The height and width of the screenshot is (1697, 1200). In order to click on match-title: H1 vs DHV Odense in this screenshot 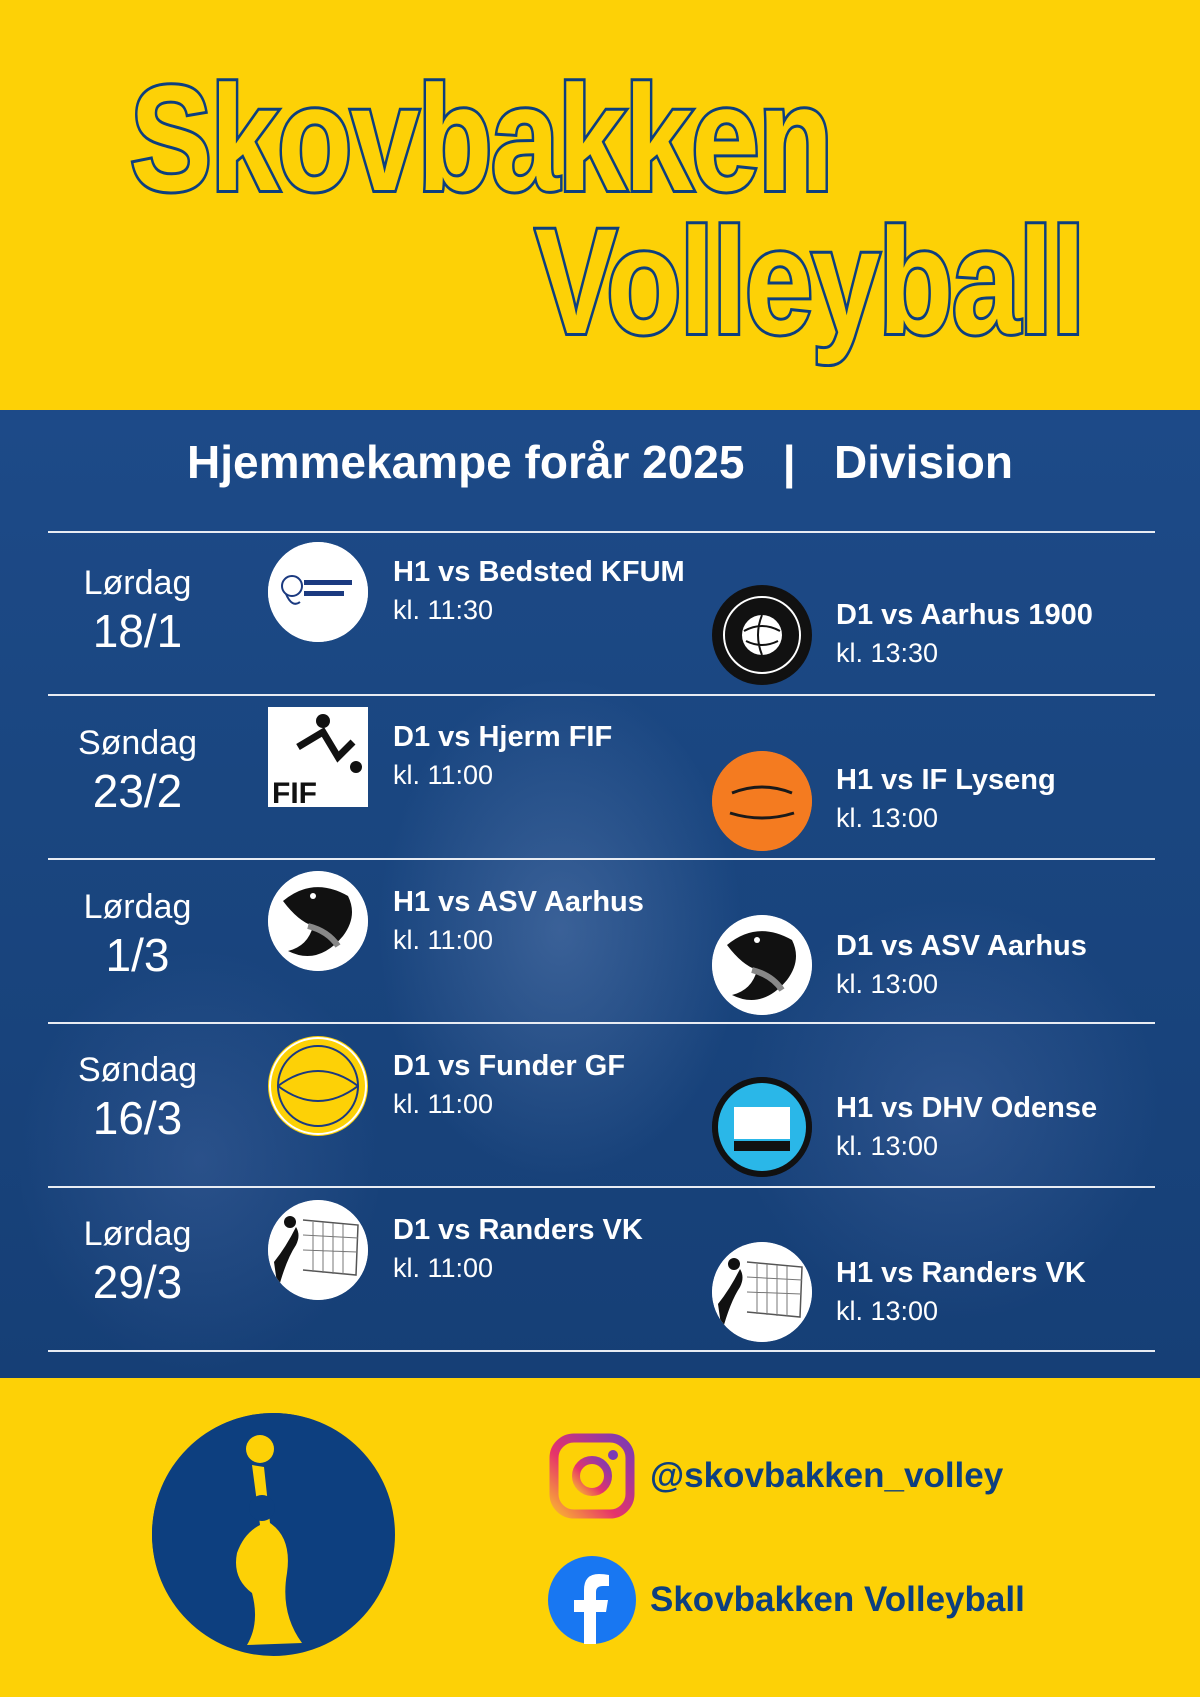, I will do `click(967, 1108)`.